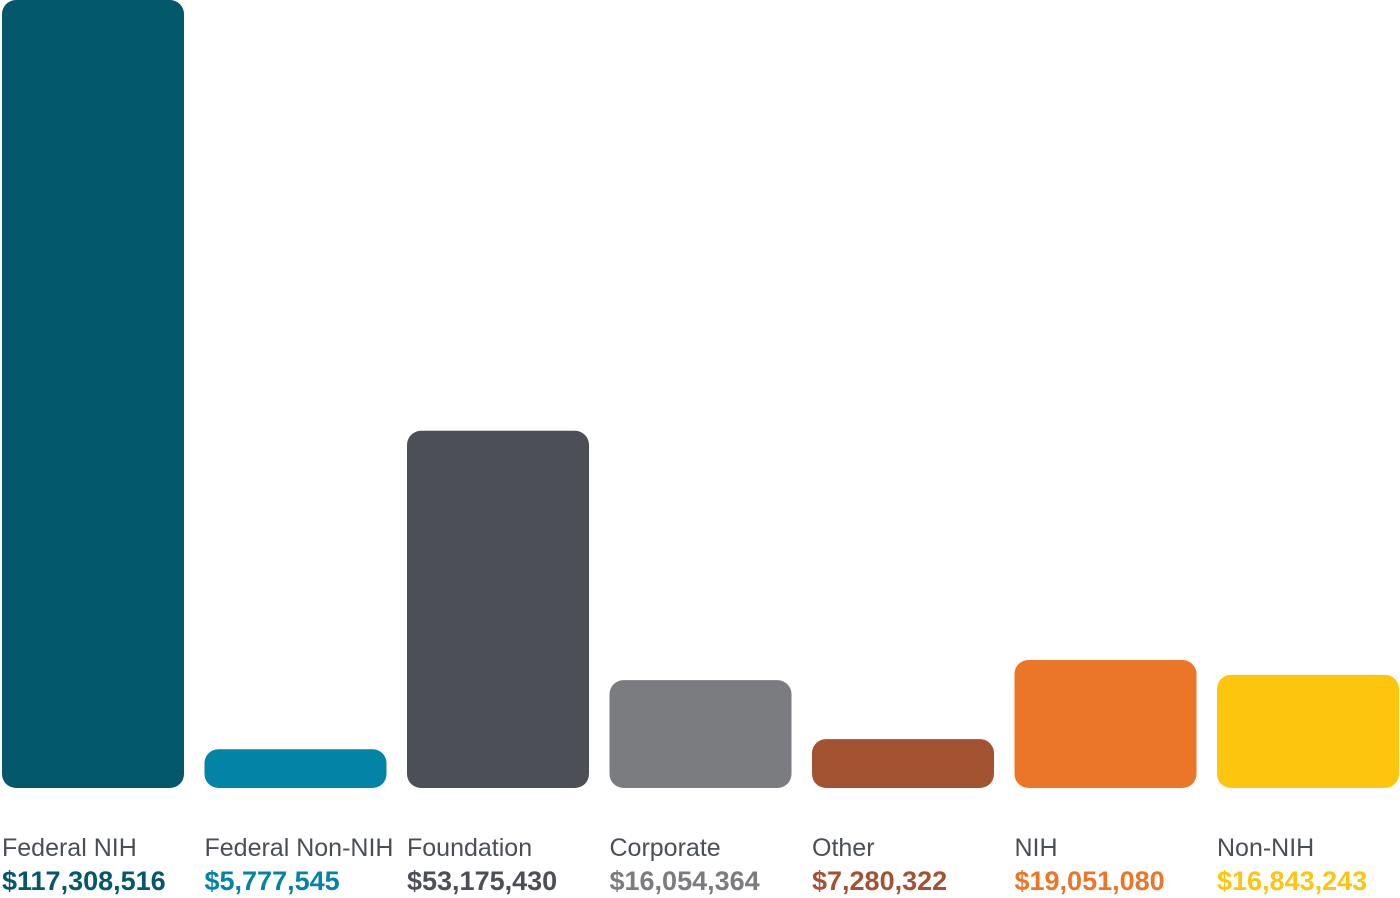 This screenshot has height=898, width=1400. Describe the element at coordinates (482, 881) in the screenshot. I see `value-label: $53,175,430` at that location.